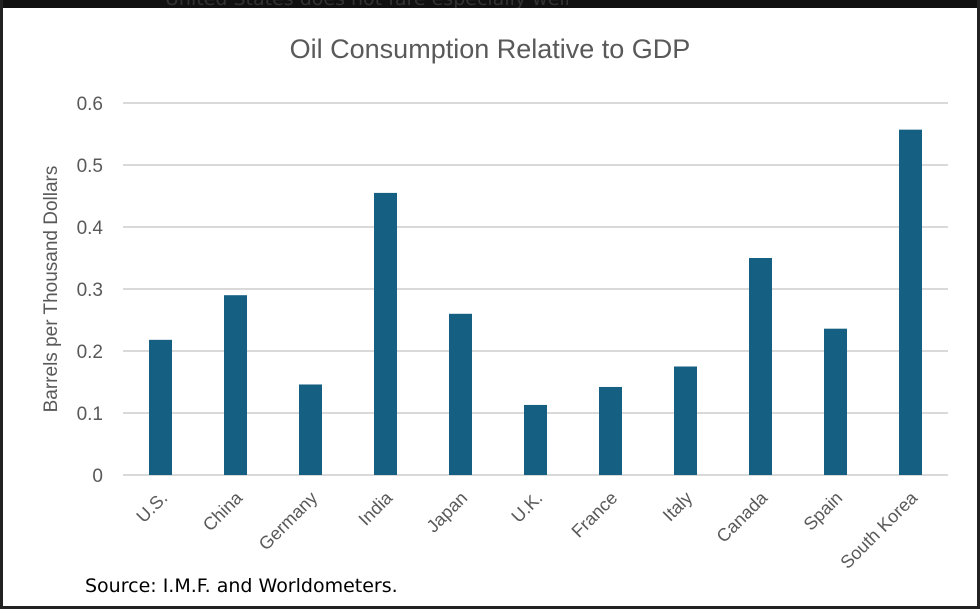 The height and width of the screenshot is (614, 980). I want to click on frame-border-left, so click(1, 304).